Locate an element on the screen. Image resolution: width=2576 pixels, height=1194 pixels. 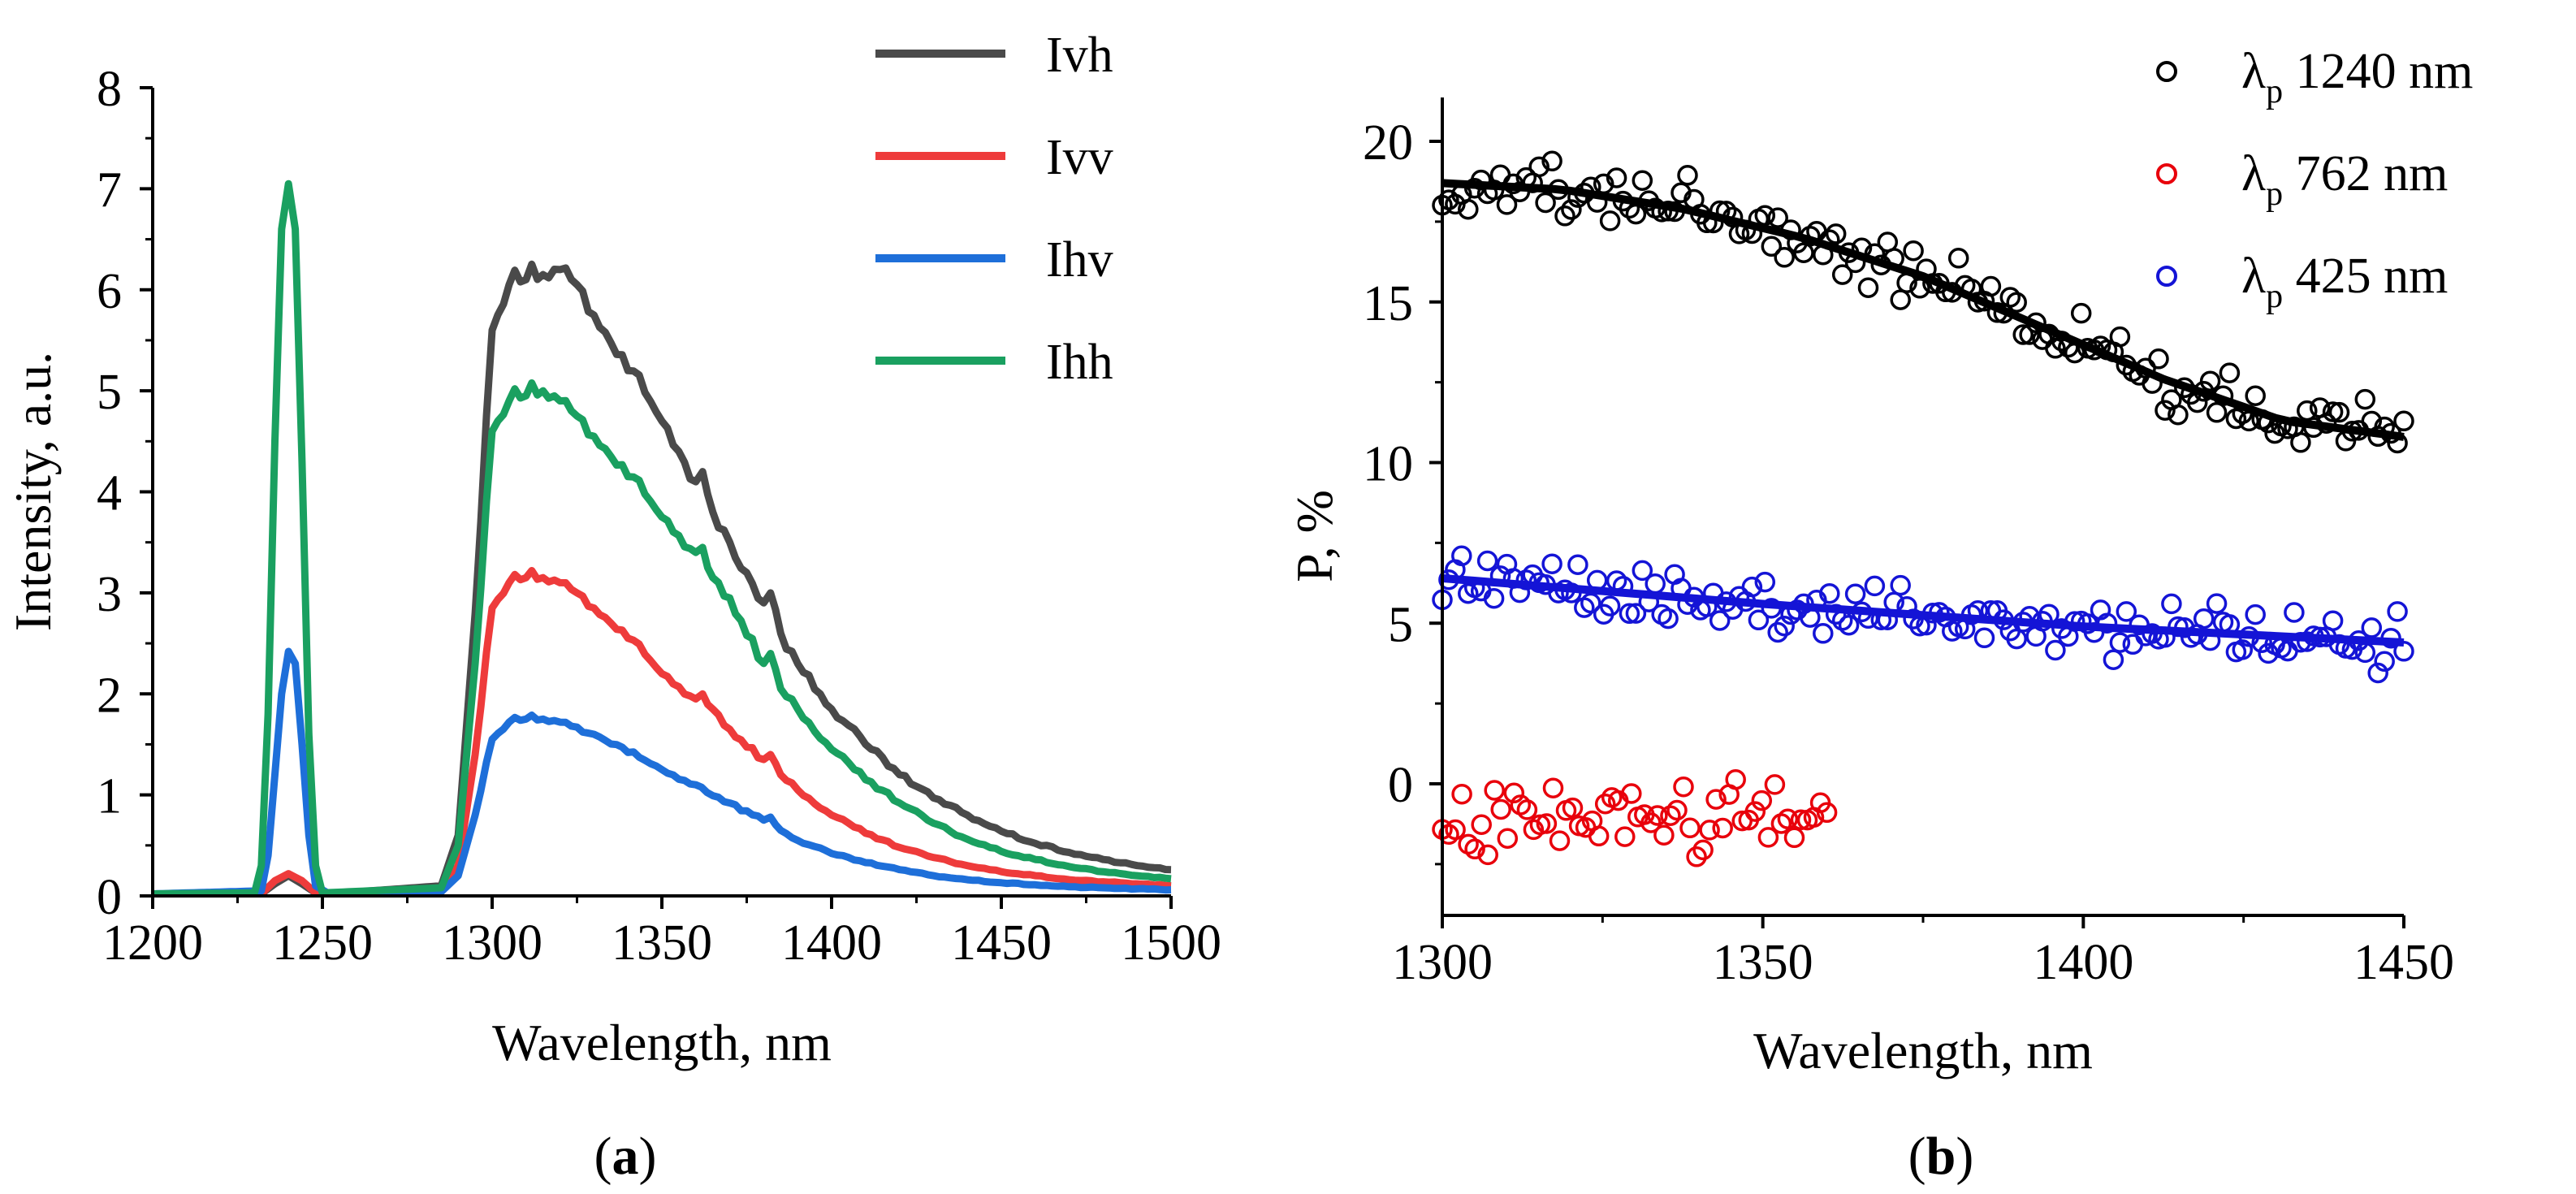
x-tick-label: 1250 is located at coordinates (322, 943).